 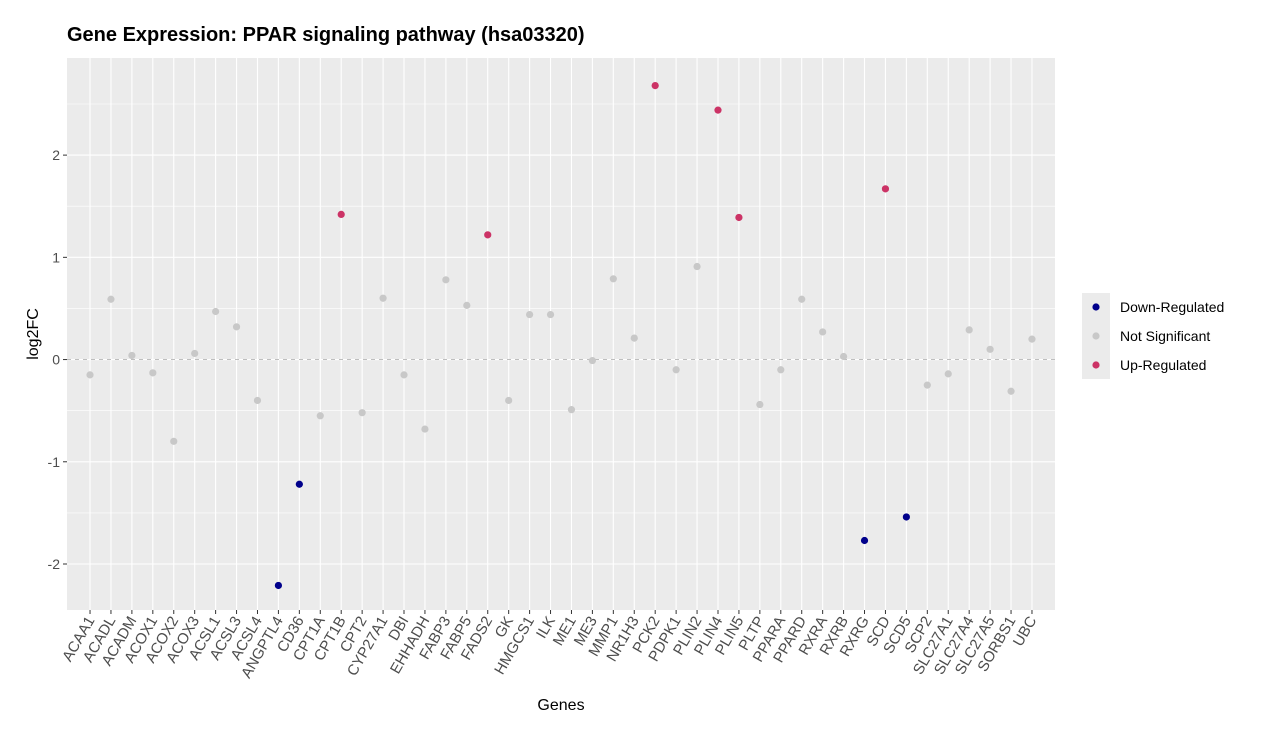 What do you see at coordinates (54, 564) in the screenshot?
I see `y-tick-label: -2` at bounding box center [54, 564].